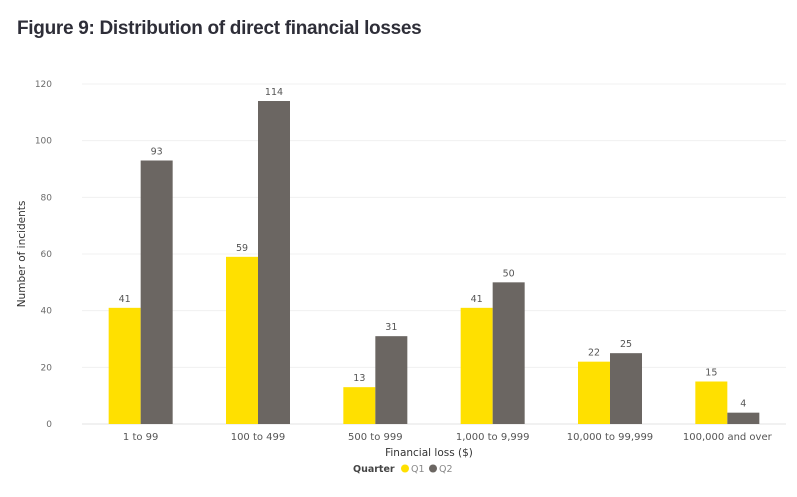 The height and width of the screenshot is (497, 797). Describe the element at coordinates (429, 453) in the screenshot. I see `x-axis-label: Financial loss ($)` at that location.